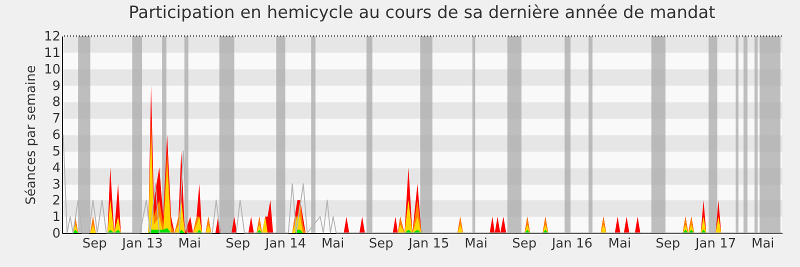 Image resolution: width=800 pixels, height=267 pixels. I want to click on y-tick-label: 6, so click(56, 135).